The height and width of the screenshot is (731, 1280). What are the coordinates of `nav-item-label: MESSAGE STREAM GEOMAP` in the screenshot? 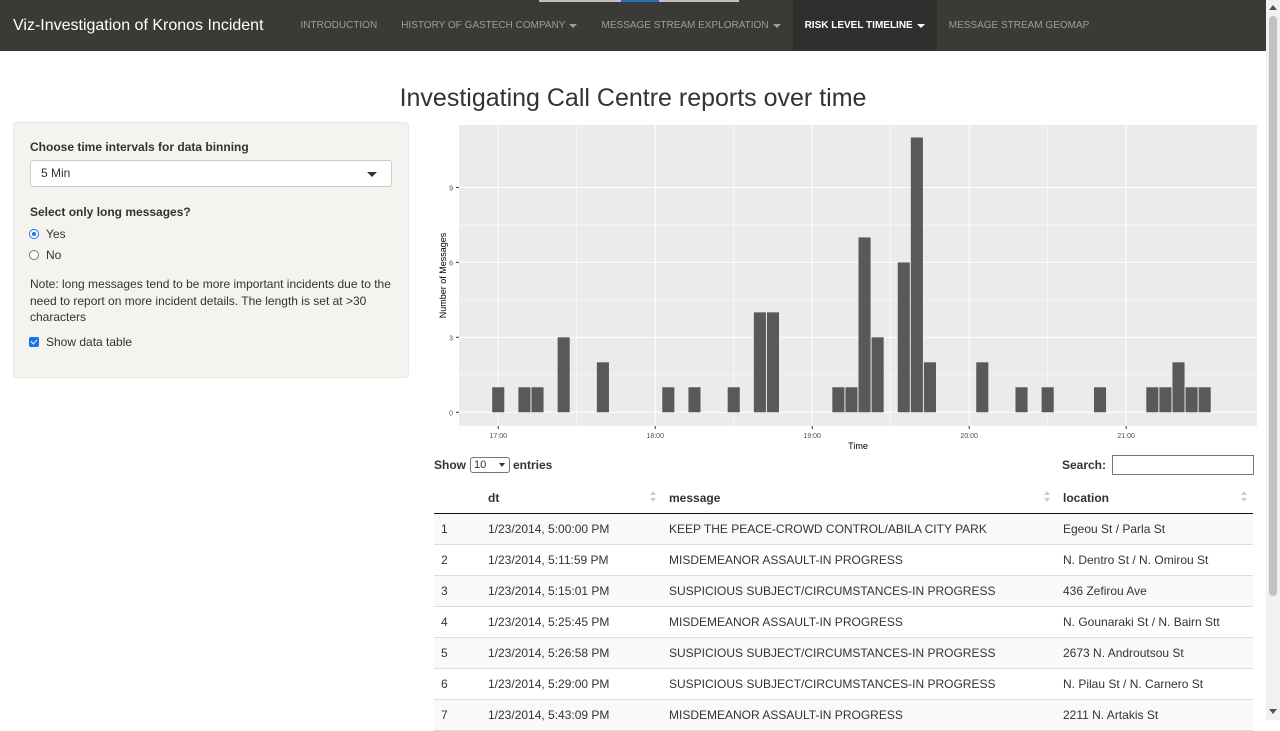 It's located at (1019, 25).